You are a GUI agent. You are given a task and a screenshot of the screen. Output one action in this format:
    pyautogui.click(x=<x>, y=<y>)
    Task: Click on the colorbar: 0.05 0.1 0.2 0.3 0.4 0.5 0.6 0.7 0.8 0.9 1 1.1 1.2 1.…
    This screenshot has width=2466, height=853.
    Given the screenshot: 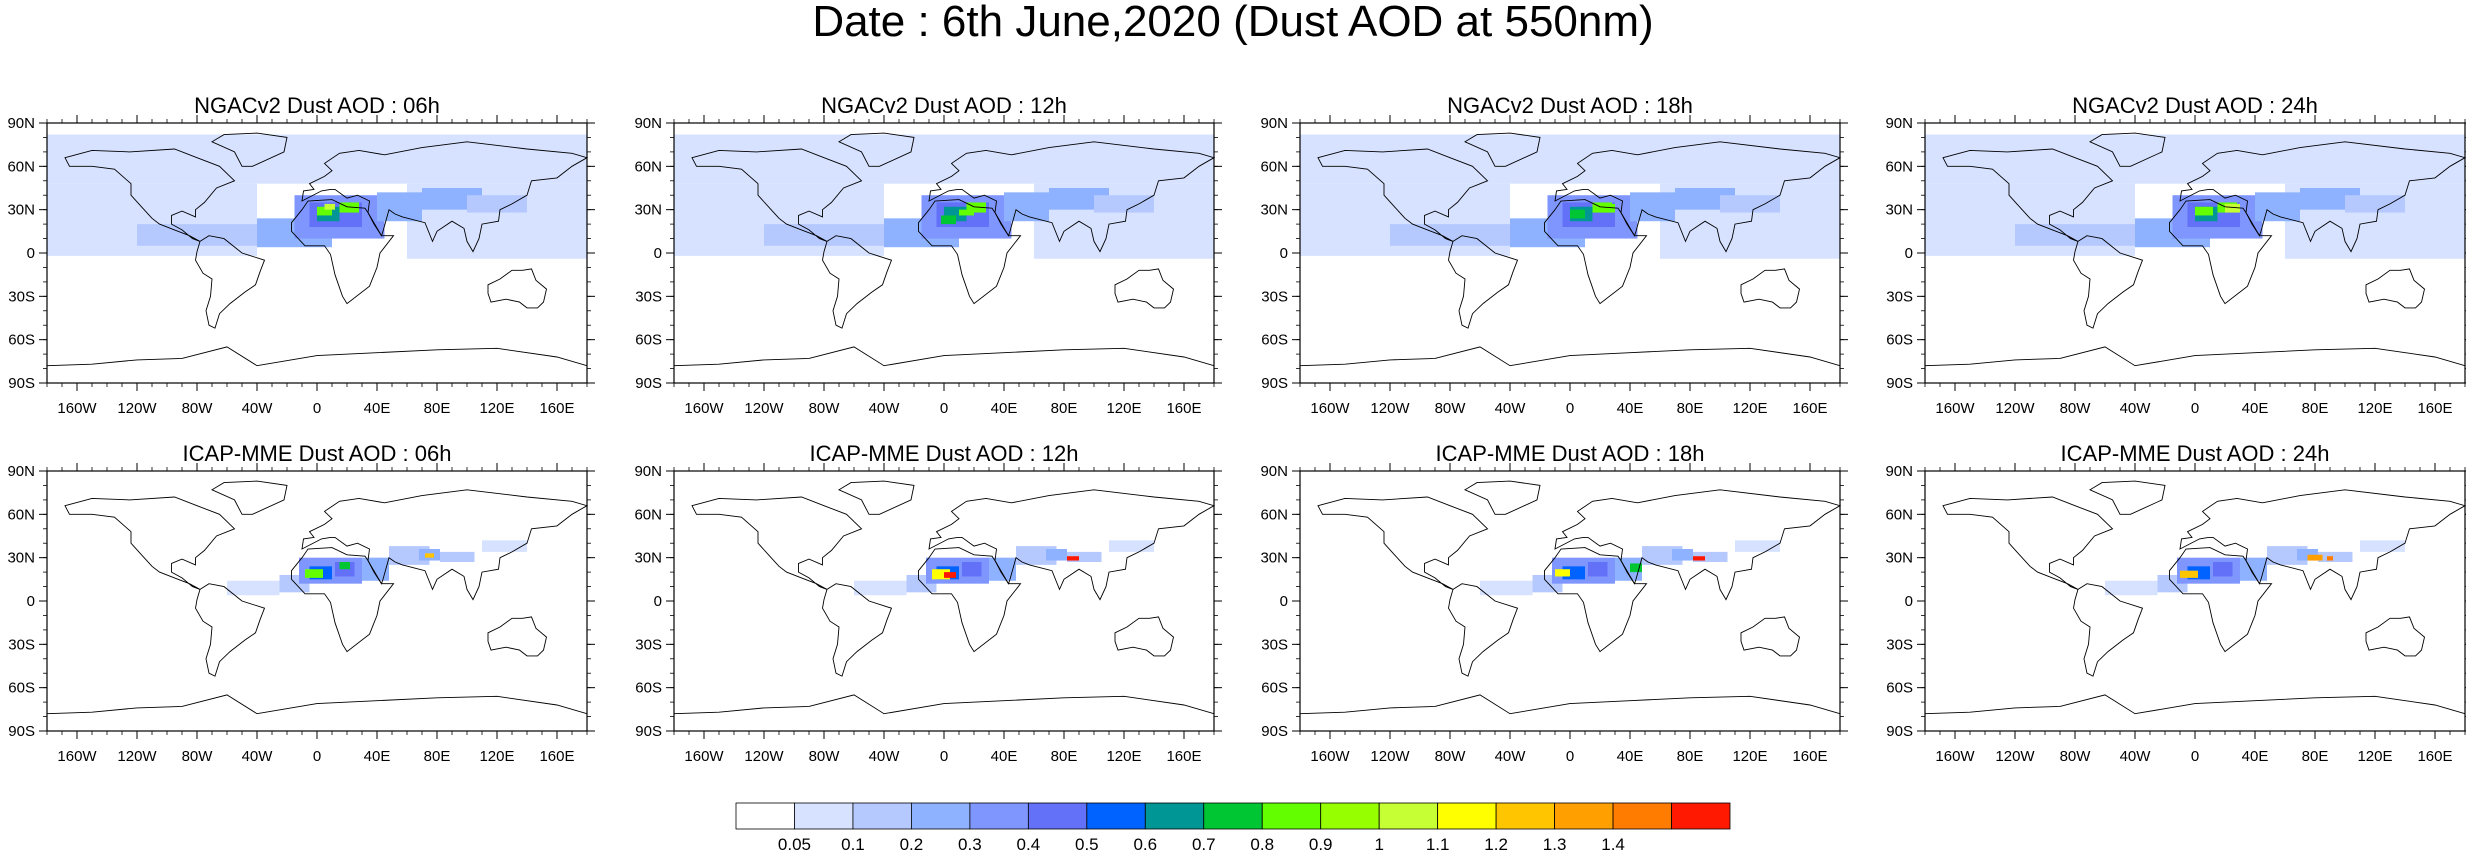 What is the action you would take?
    pyautogui.click(x=1233, y=827)
    